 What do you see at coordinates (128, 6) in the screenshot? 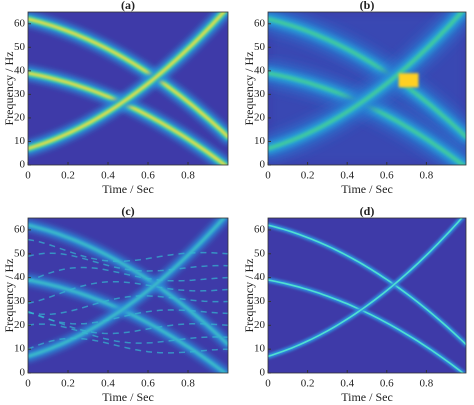
I see `chart-title: (a)` at bounding box center [128, 6].